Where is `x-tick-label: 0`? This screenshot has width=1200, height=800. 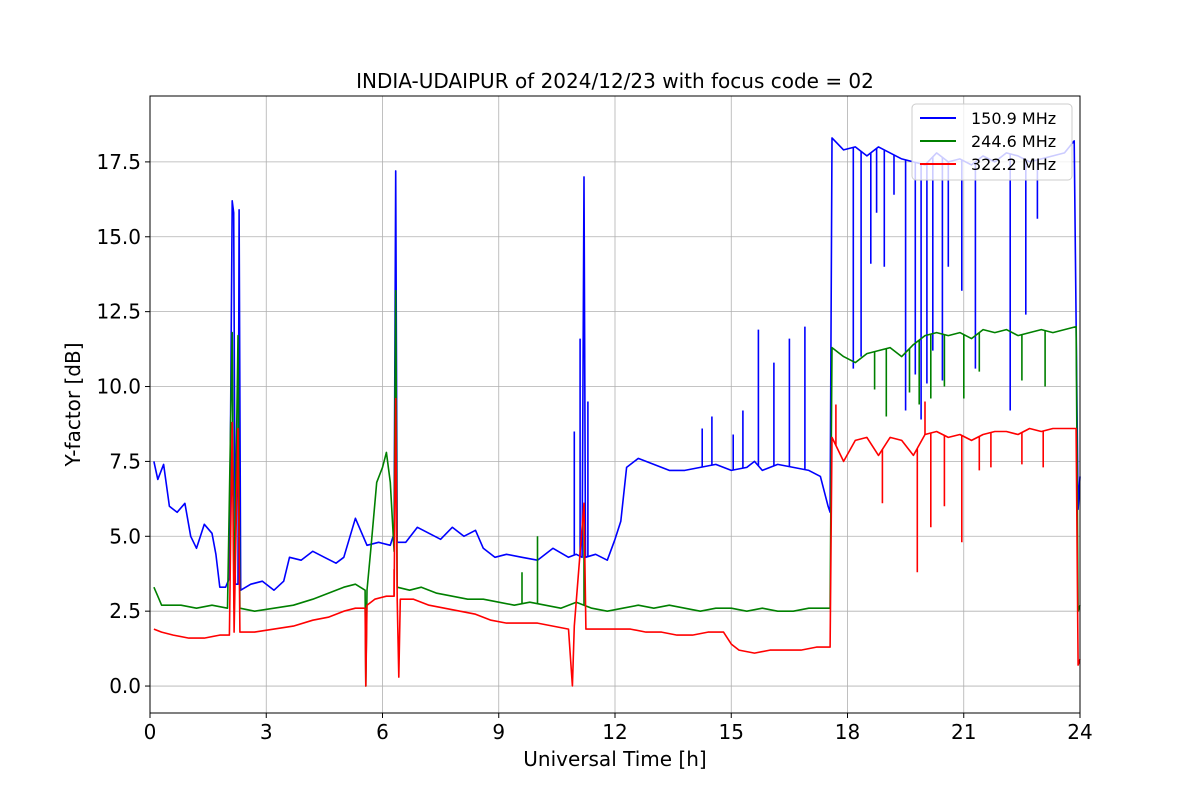
x-tick-label: 0 is located at coordinates (150, 732).